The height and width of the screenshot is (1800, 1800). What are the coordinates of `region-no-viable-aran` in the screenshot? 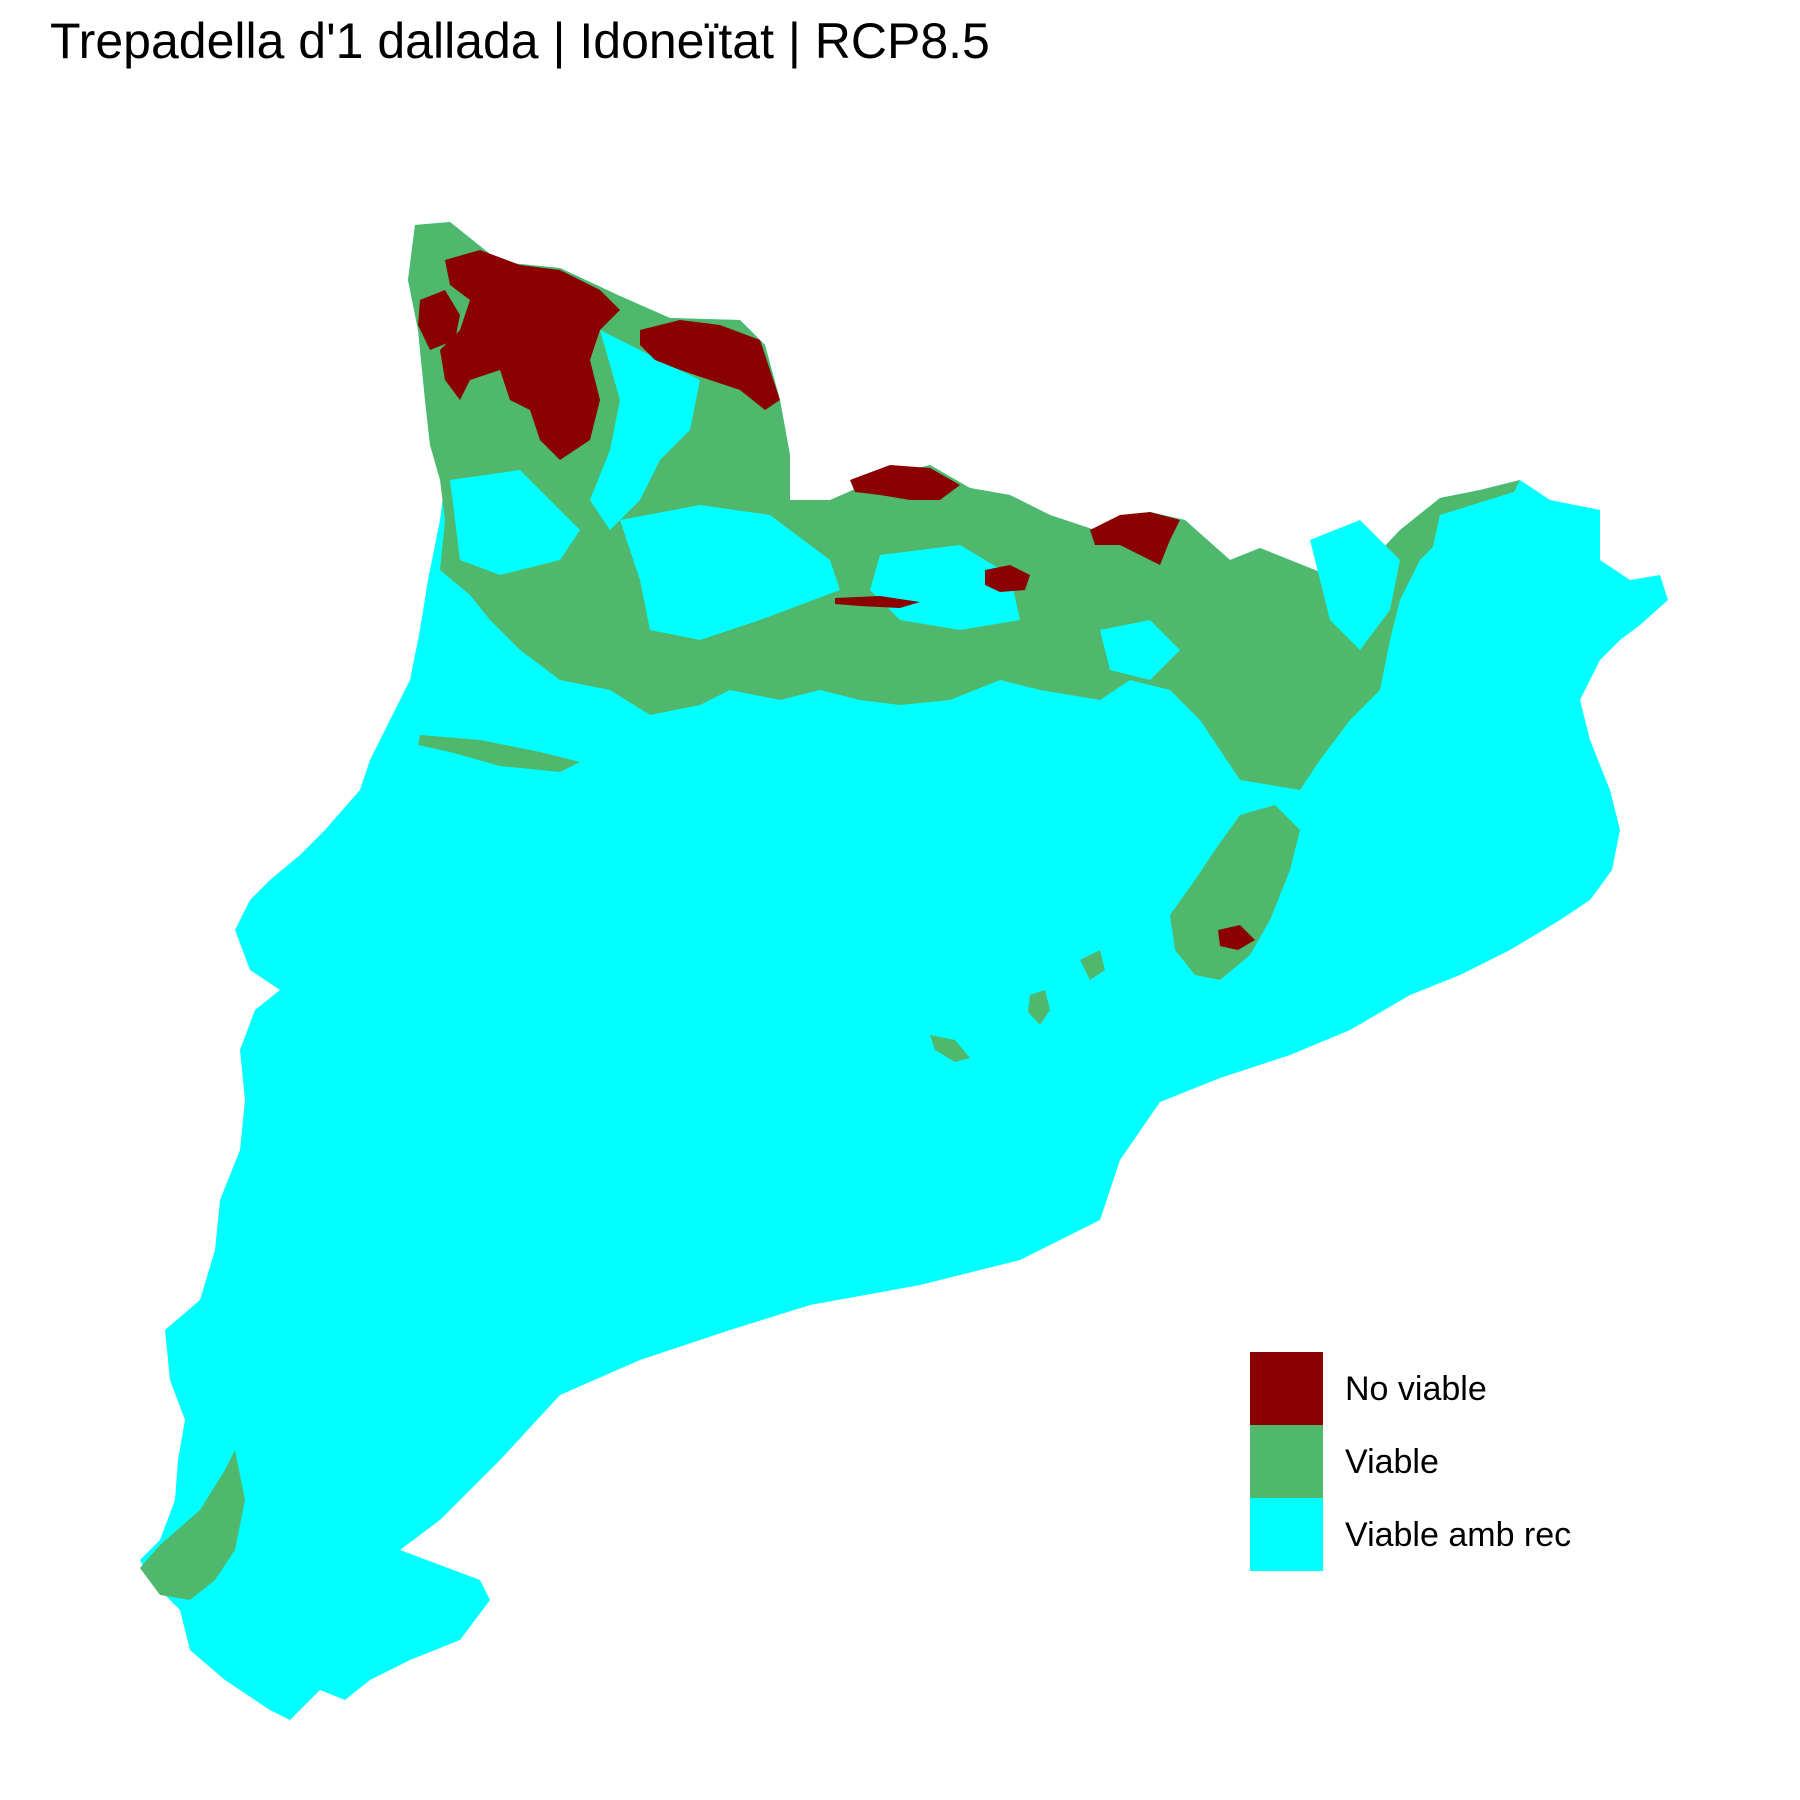 It's located at (530, 355).